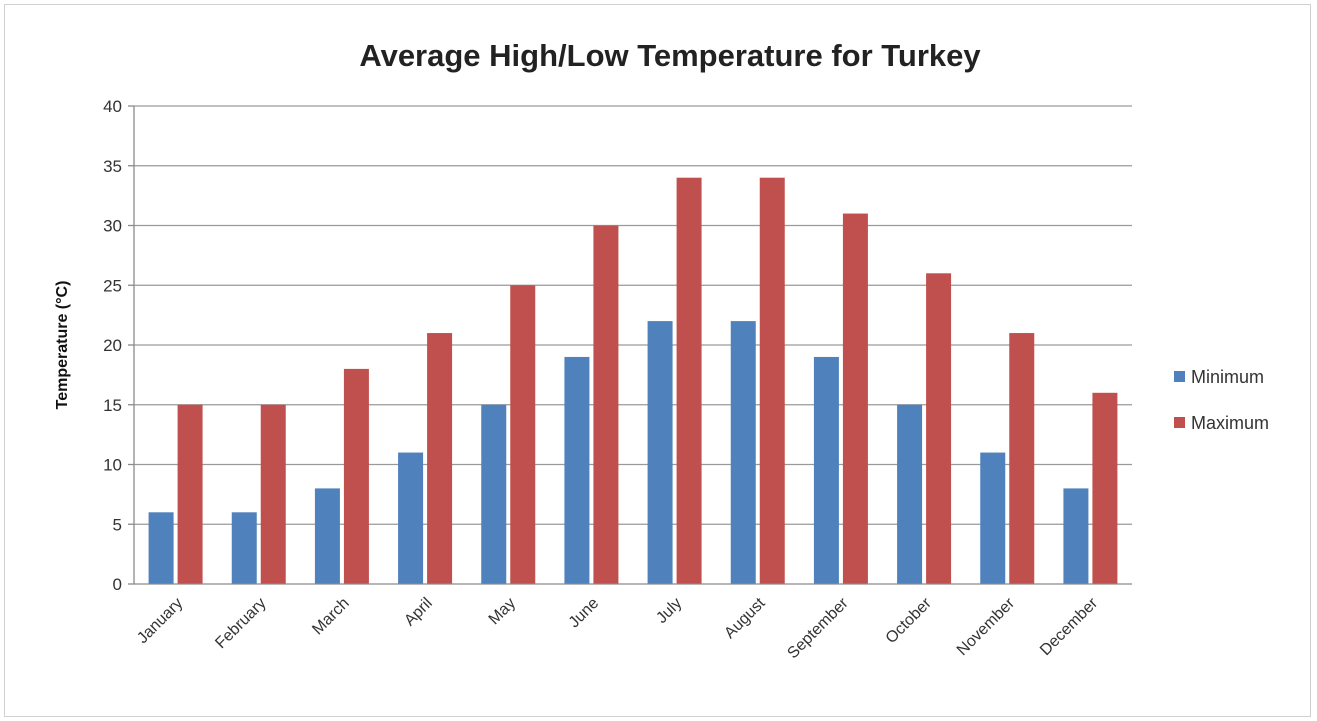 The width and height of the screenshot is (1317, 721). I want to click on y-tick-label: 25, so click(112, 285).